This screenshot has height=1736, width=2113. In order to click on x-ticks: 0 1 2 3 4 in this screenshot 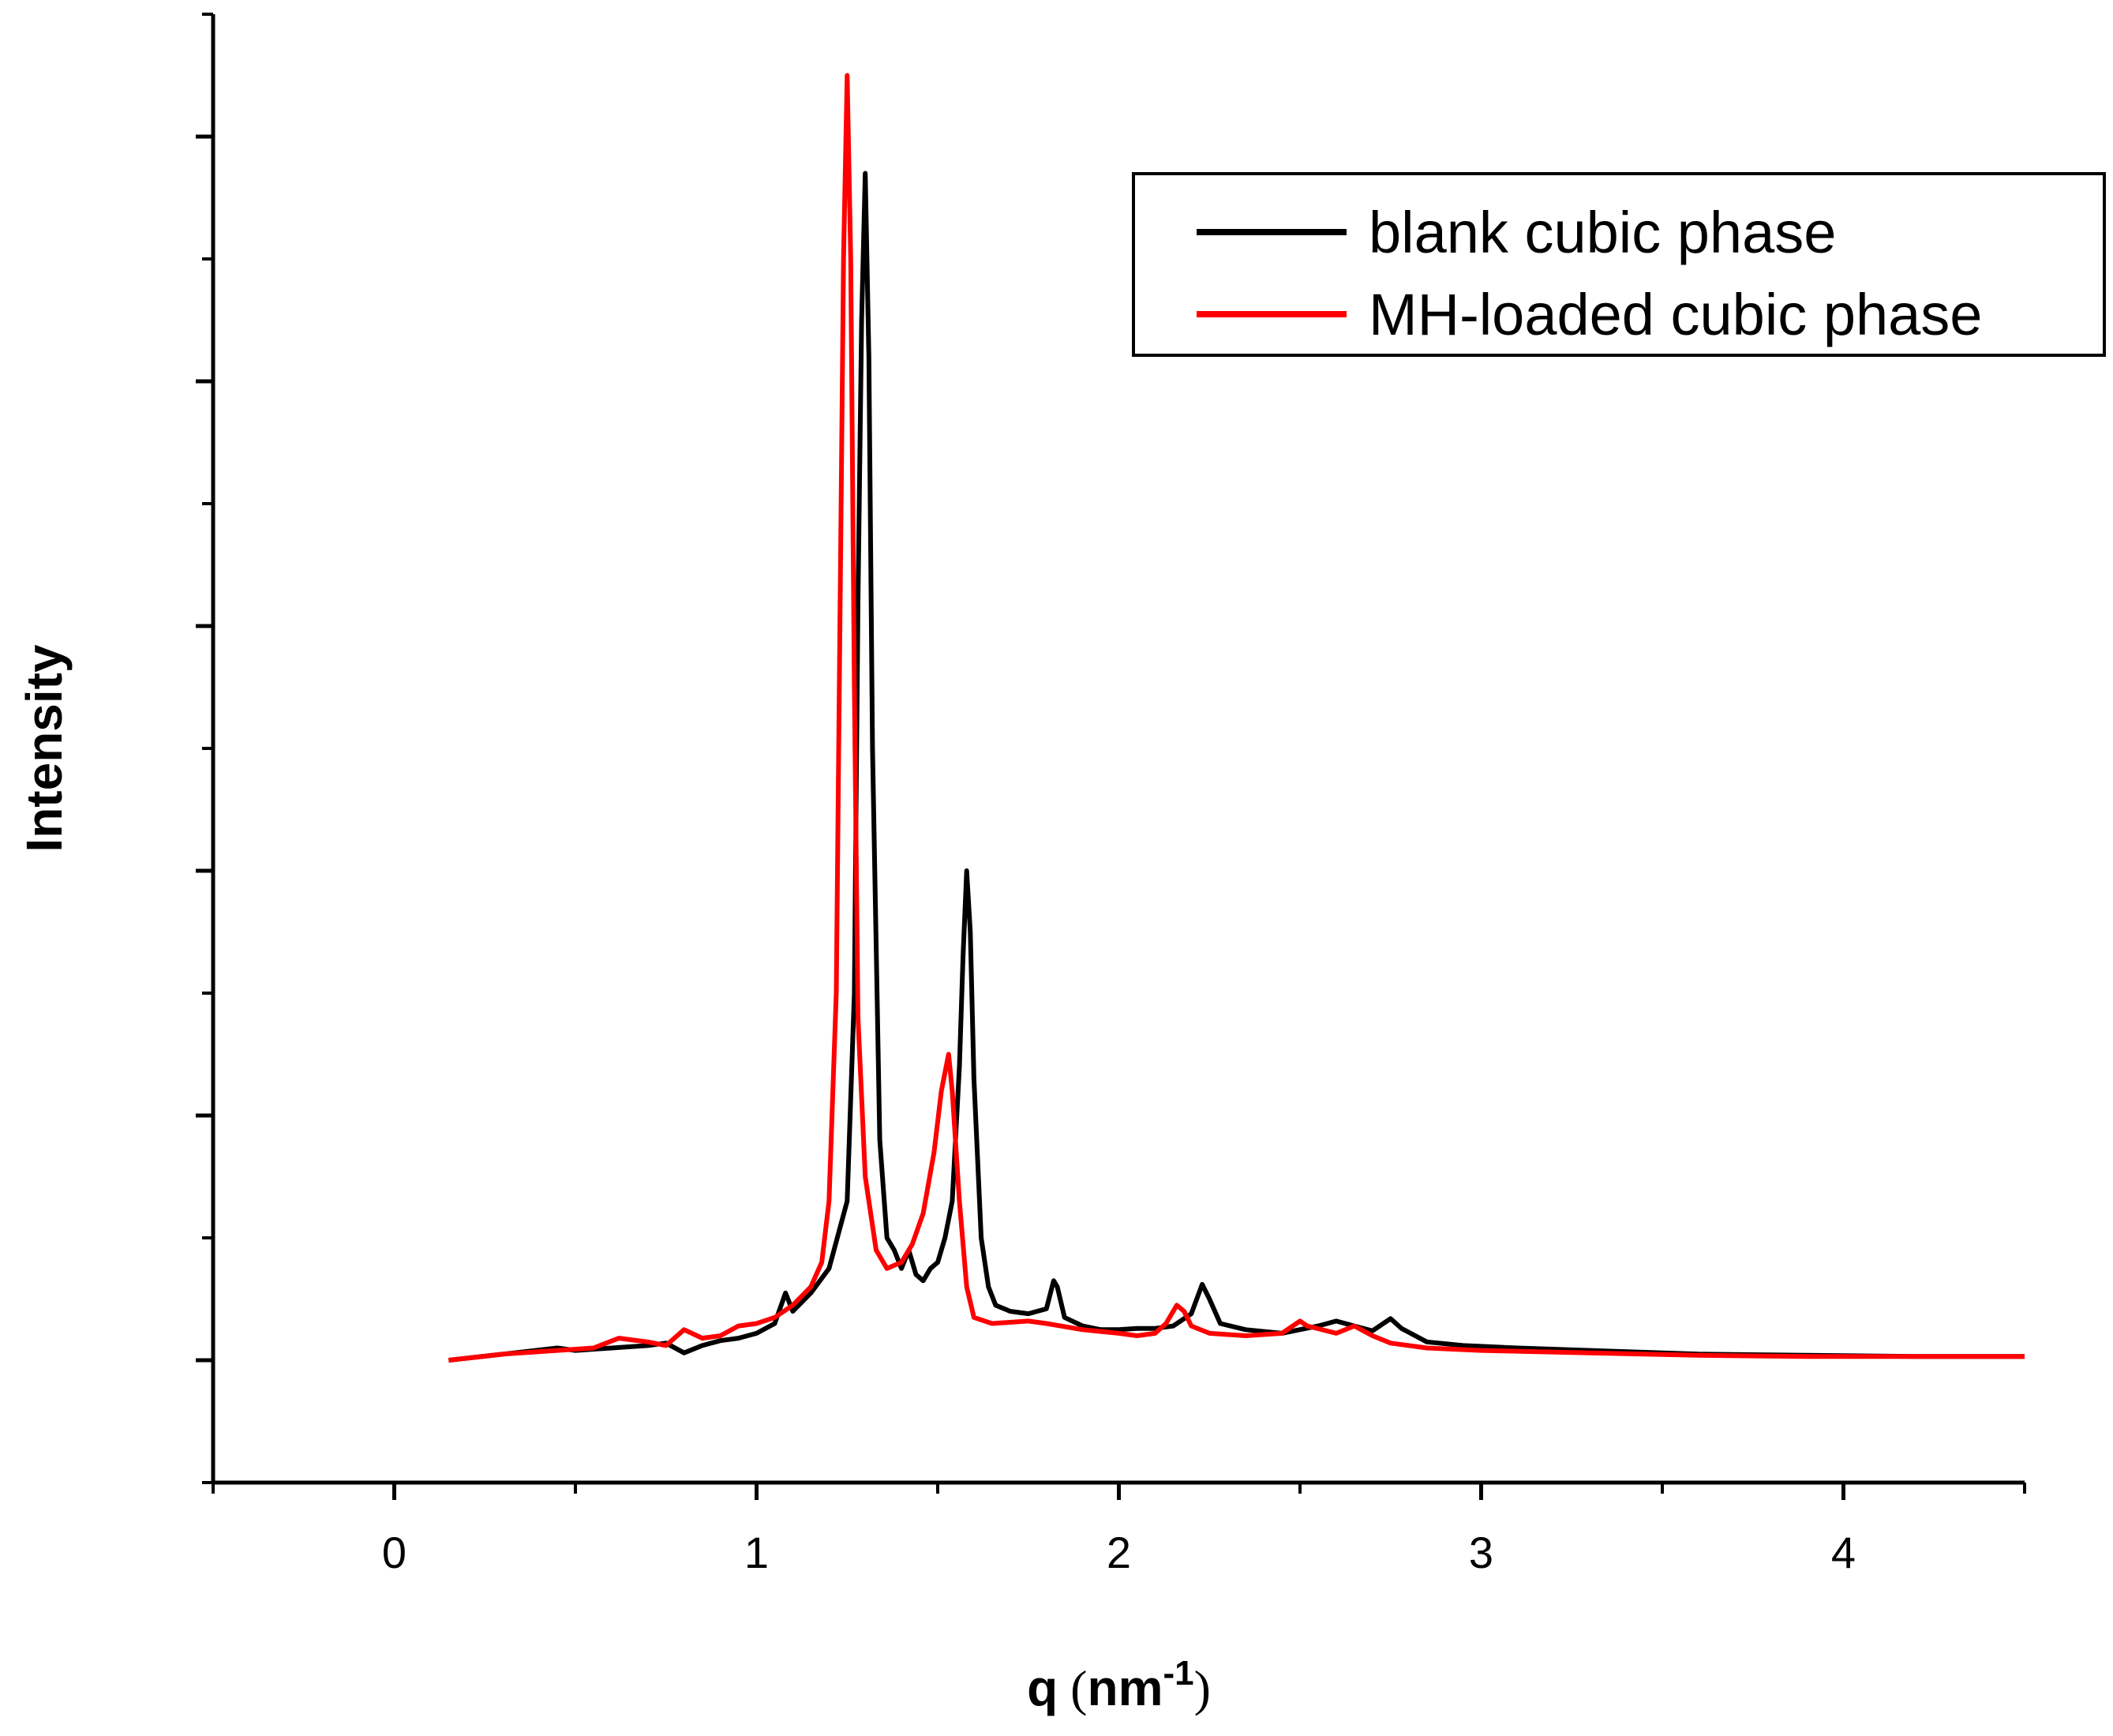, I will do `click(1119, 1530)`.